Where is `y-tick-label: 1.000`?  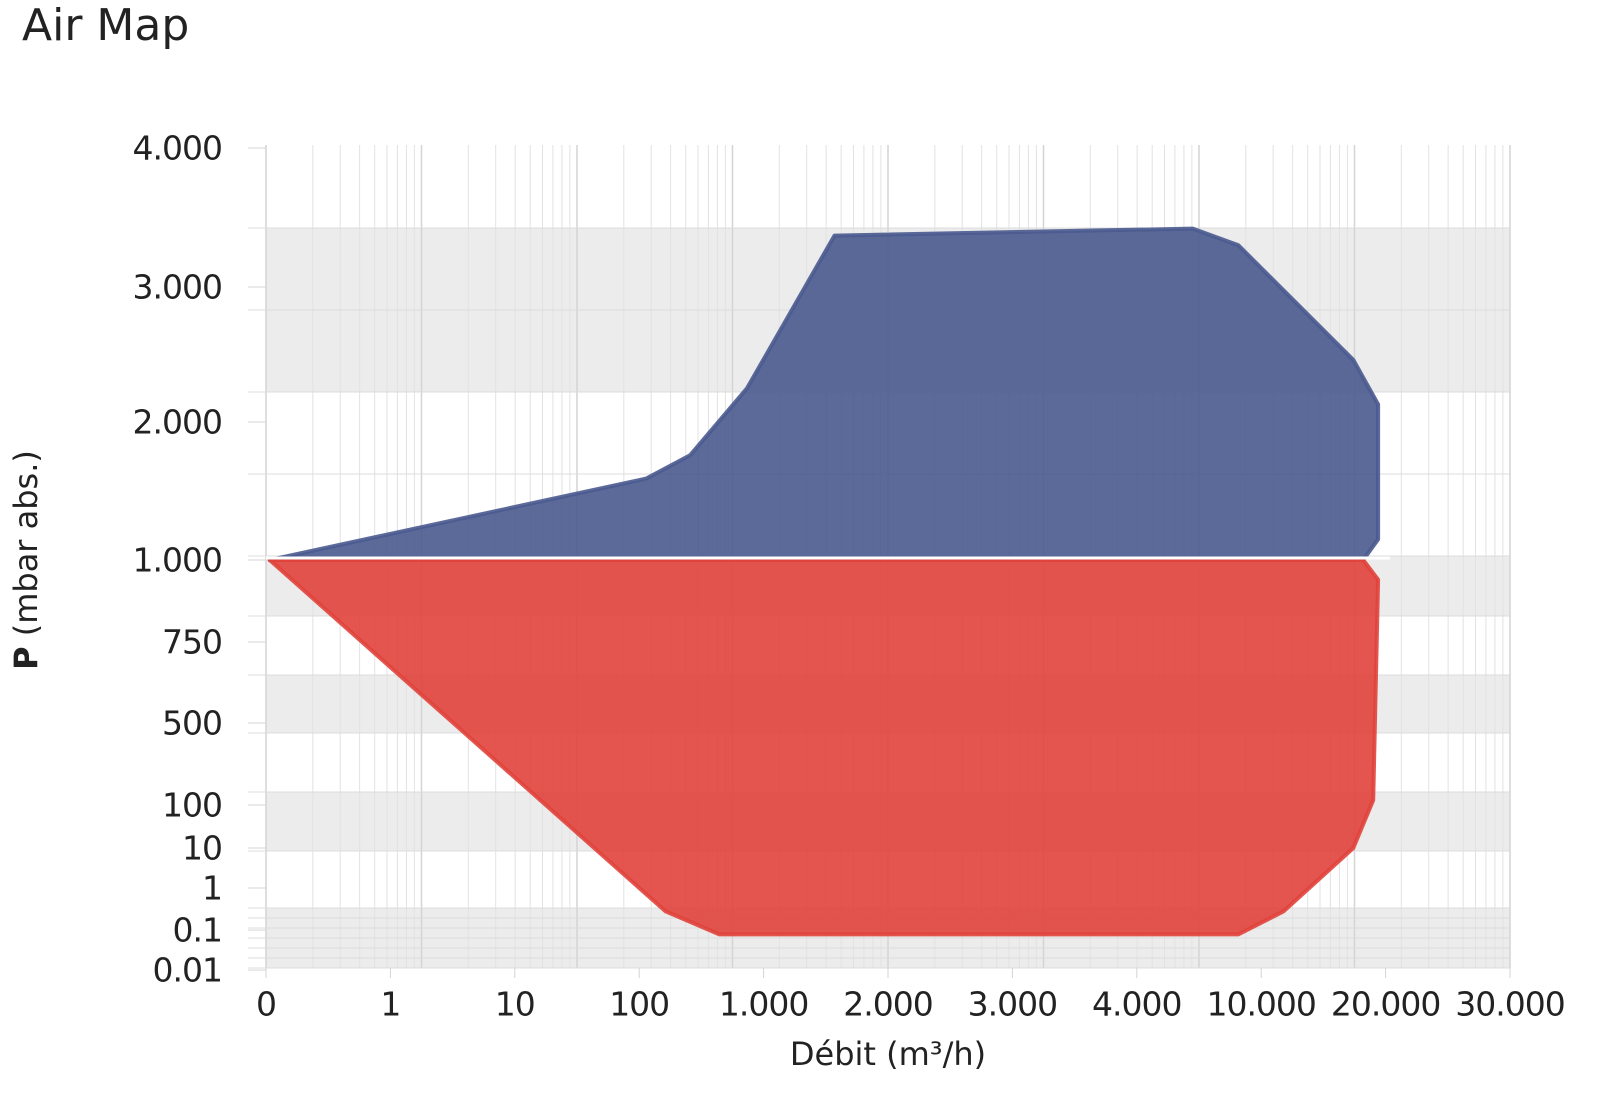
y-tick-label: 1.000 is located at coordinates (177, 560).